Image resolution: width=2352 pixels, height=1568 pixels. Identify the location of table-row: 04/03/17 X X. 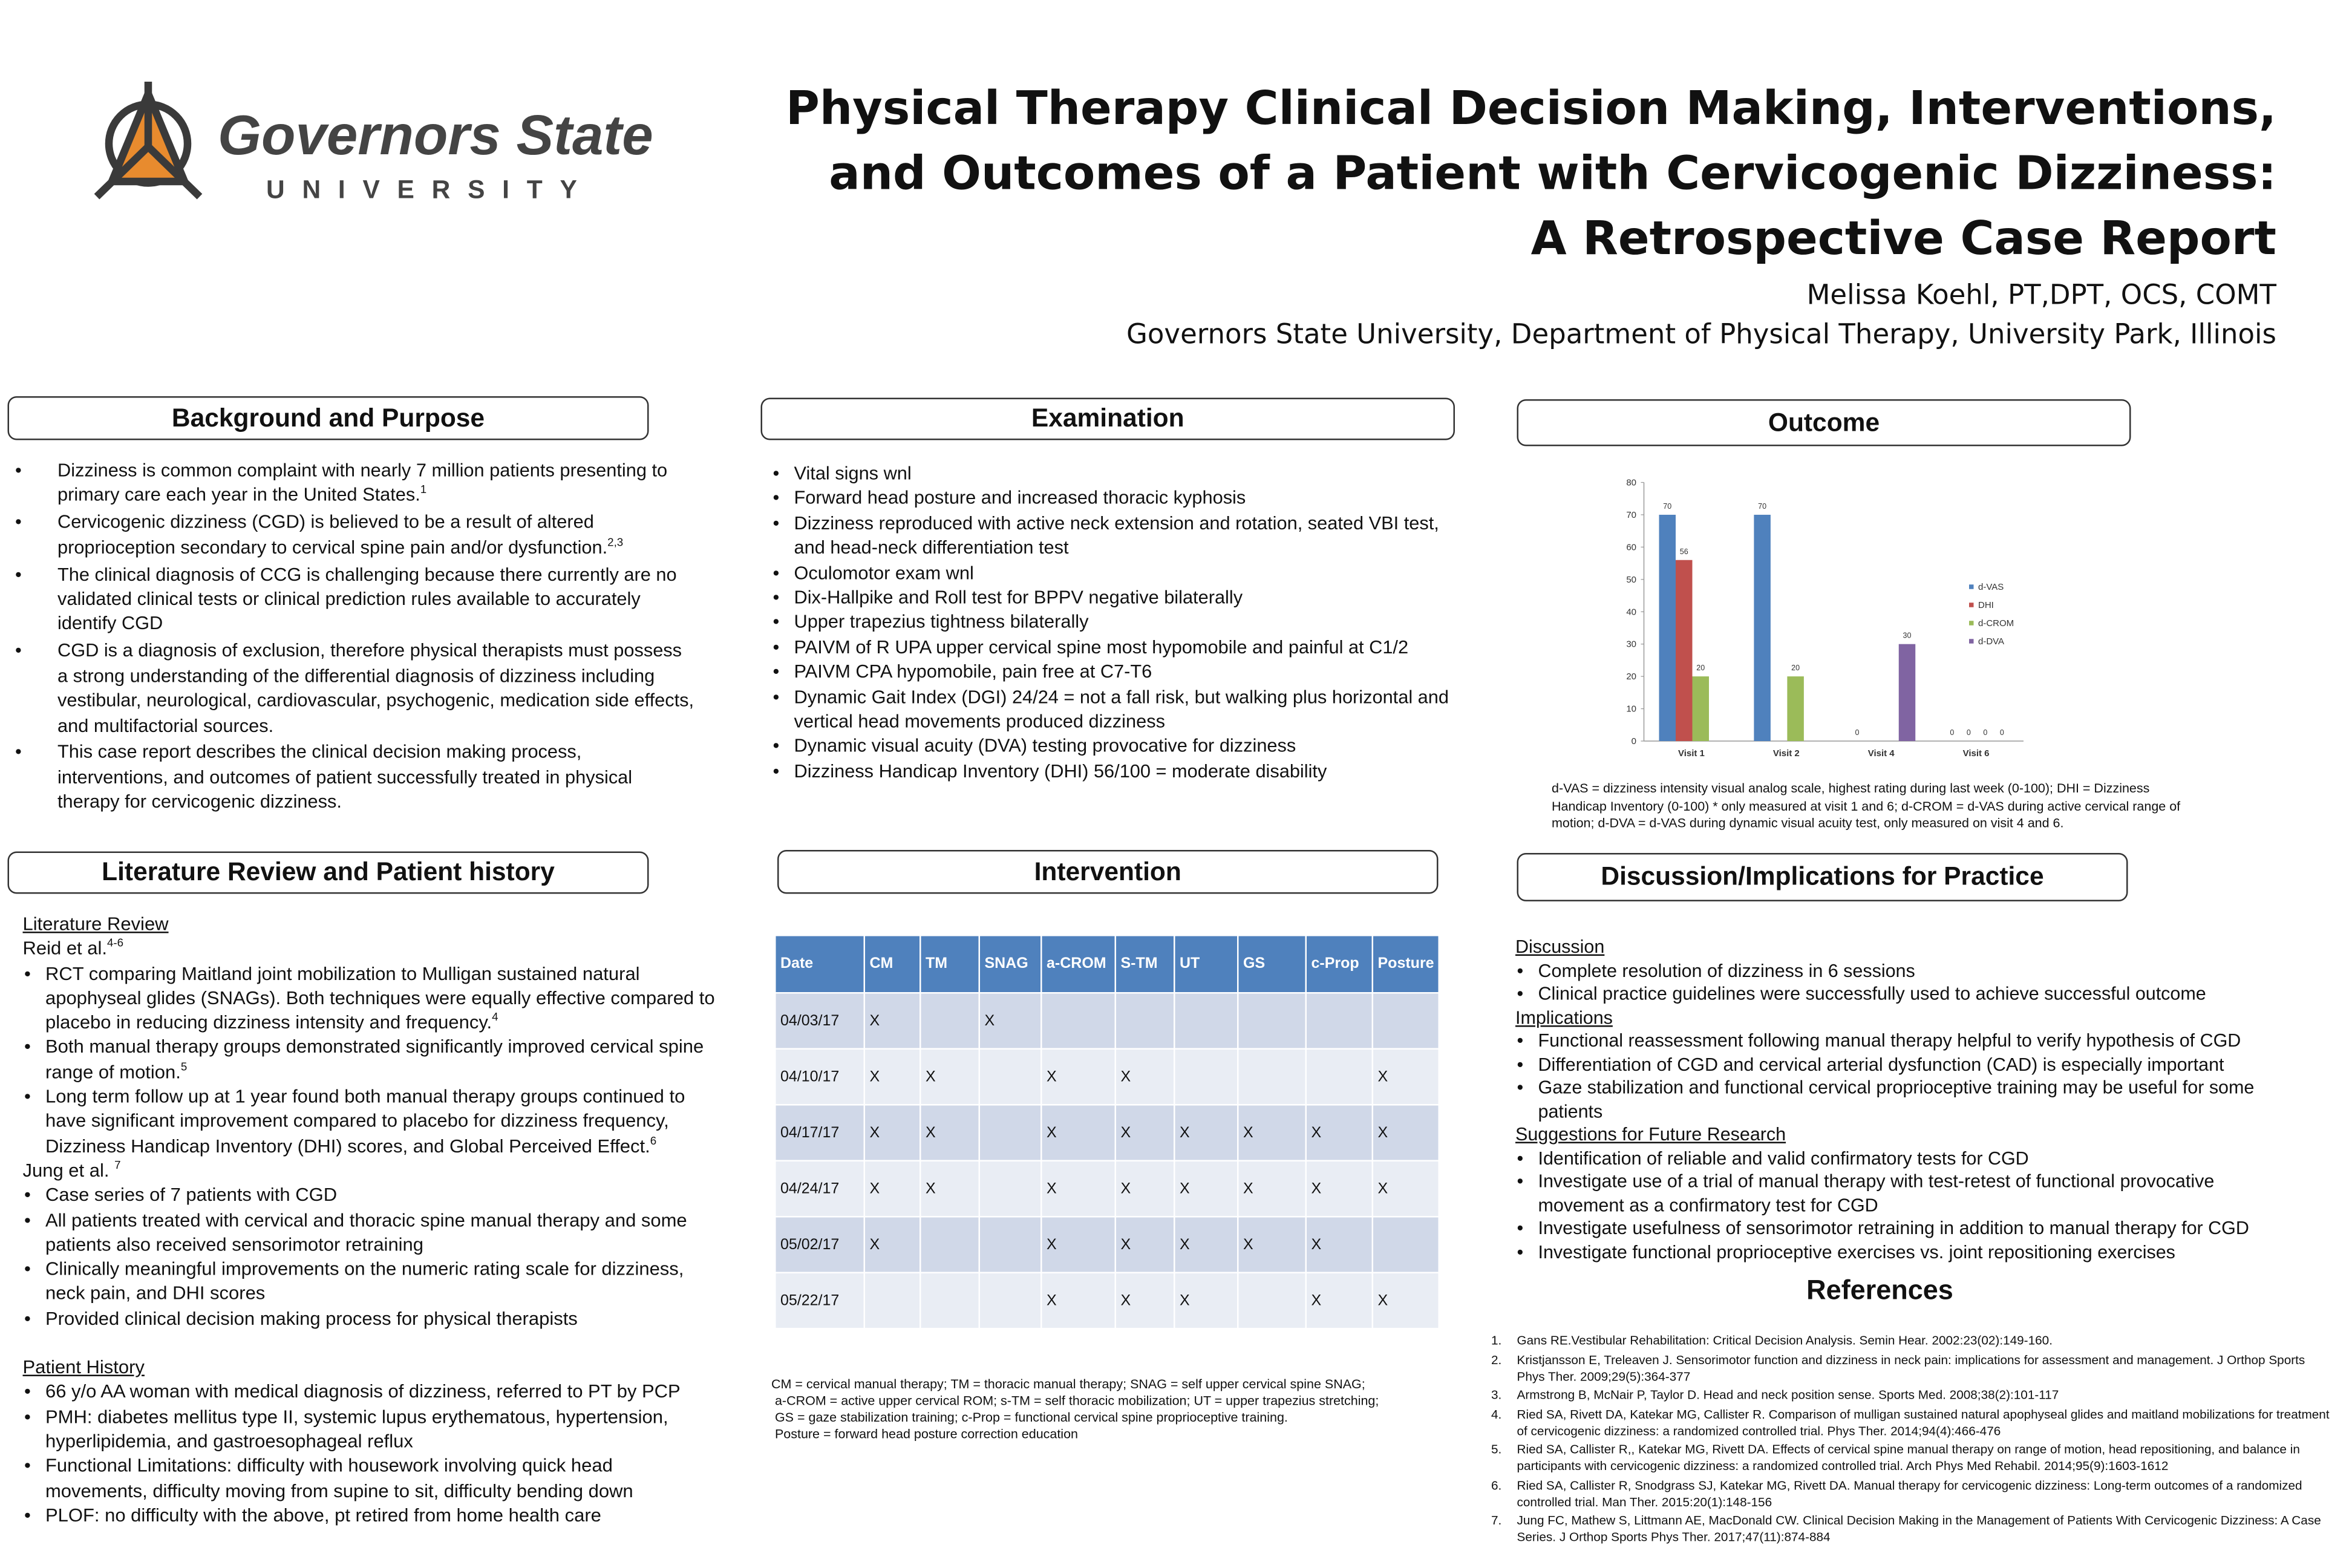
(1107, 1021).